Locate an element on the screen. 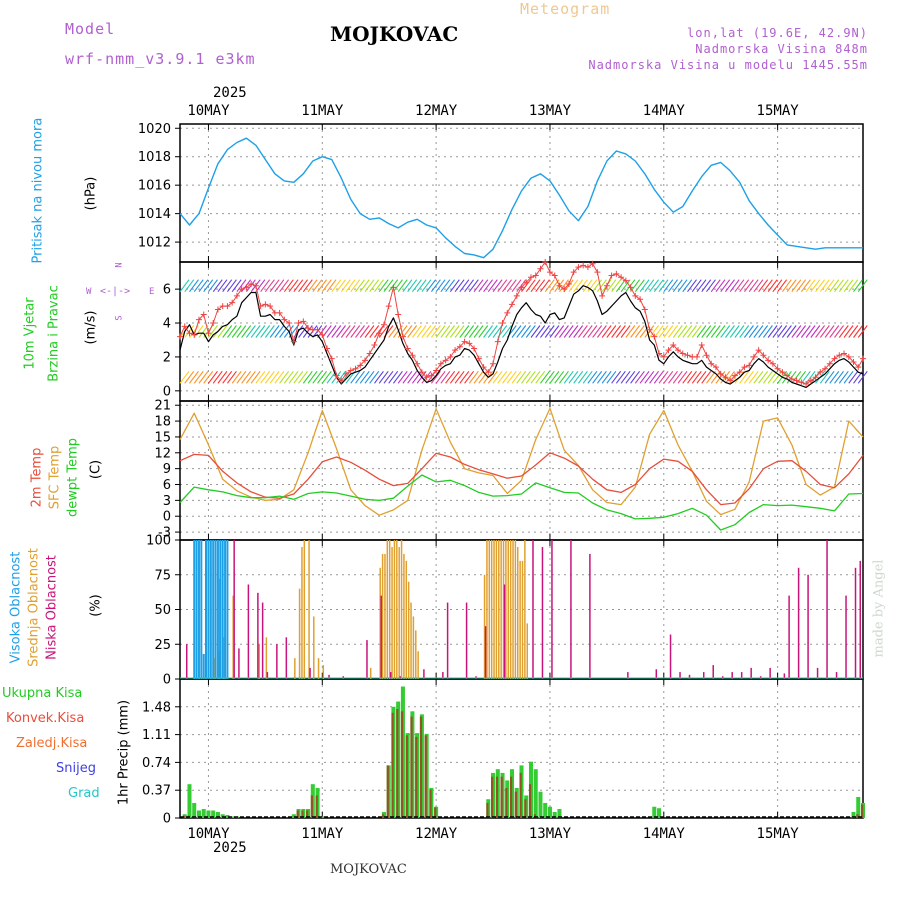 This screenshot has width=900, height=900. date-label-bottom: 12MAY is located at coordinates (436, 834).